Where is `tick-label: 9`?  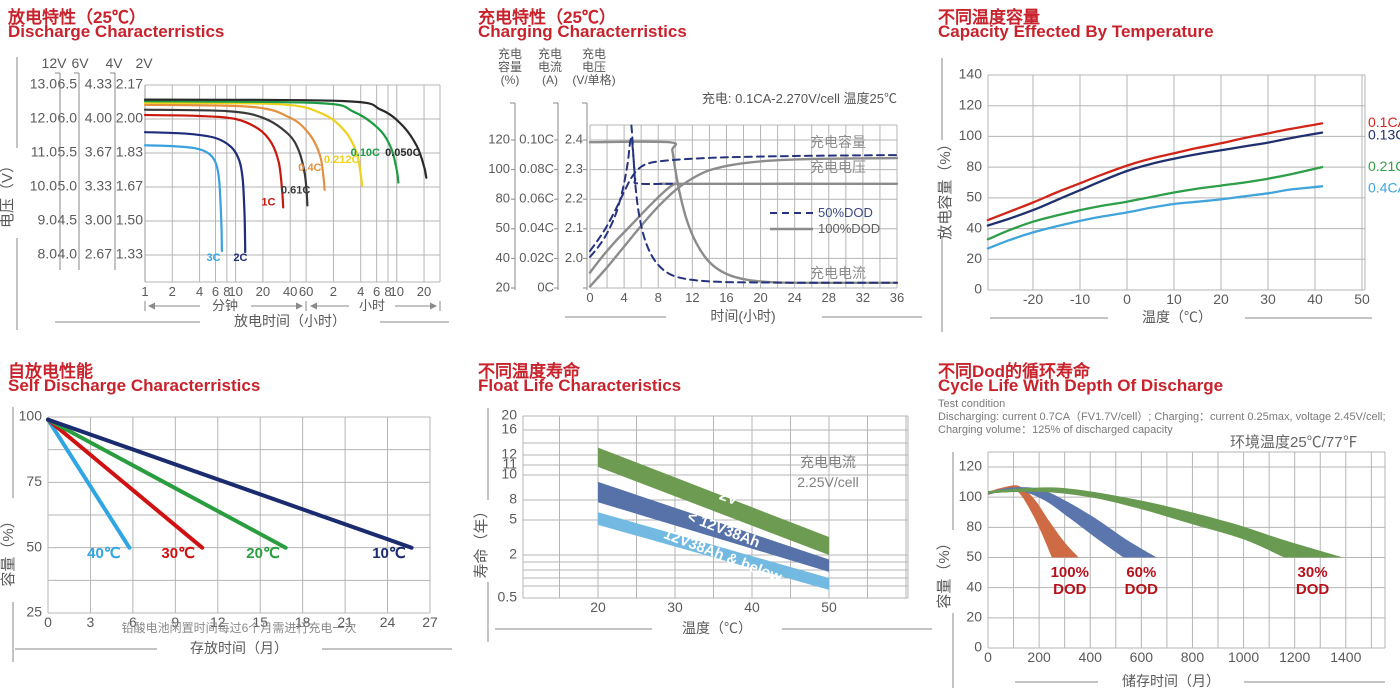 tick-label: 9 is located at coordinates (175, 622).